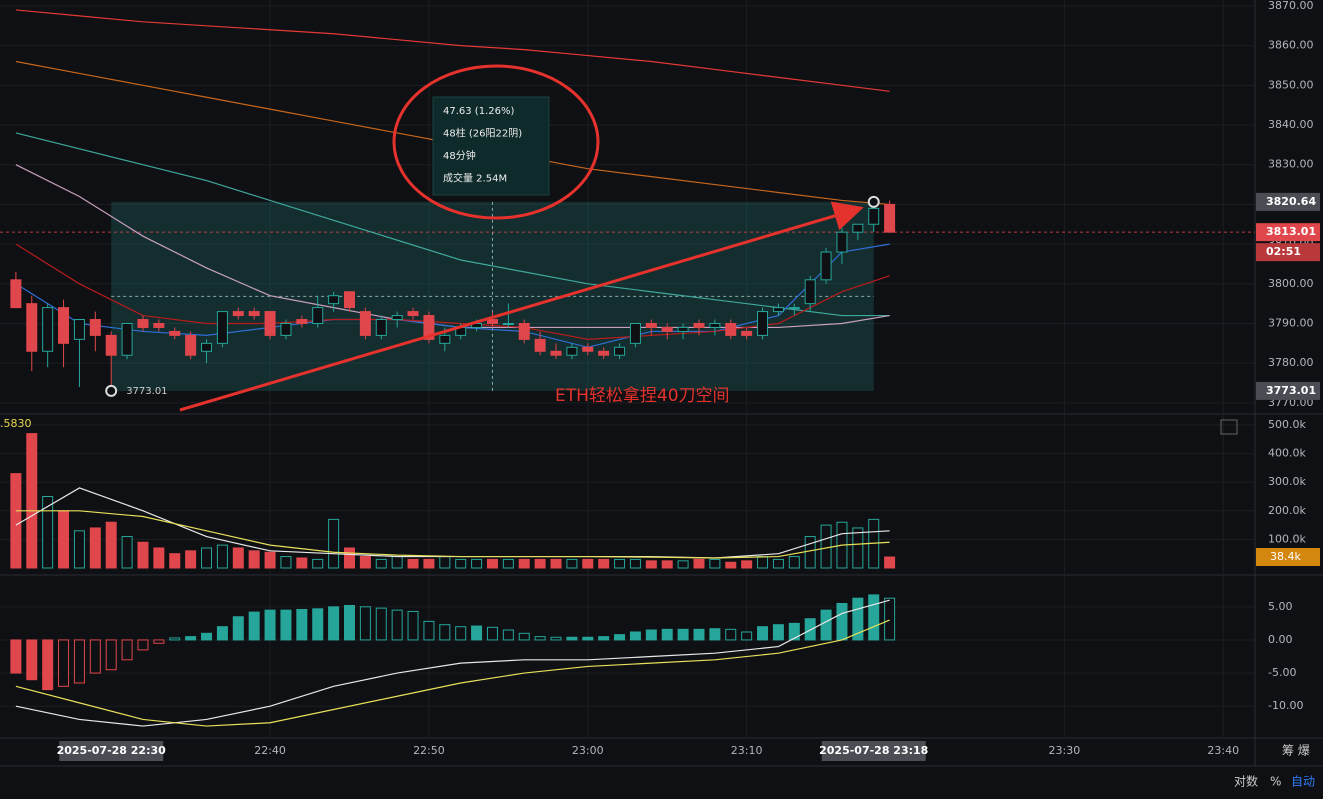  Describe the element at coordinates (1291, 6) in the screenshot. I see `y-tick-label: 3870.00` at that location.